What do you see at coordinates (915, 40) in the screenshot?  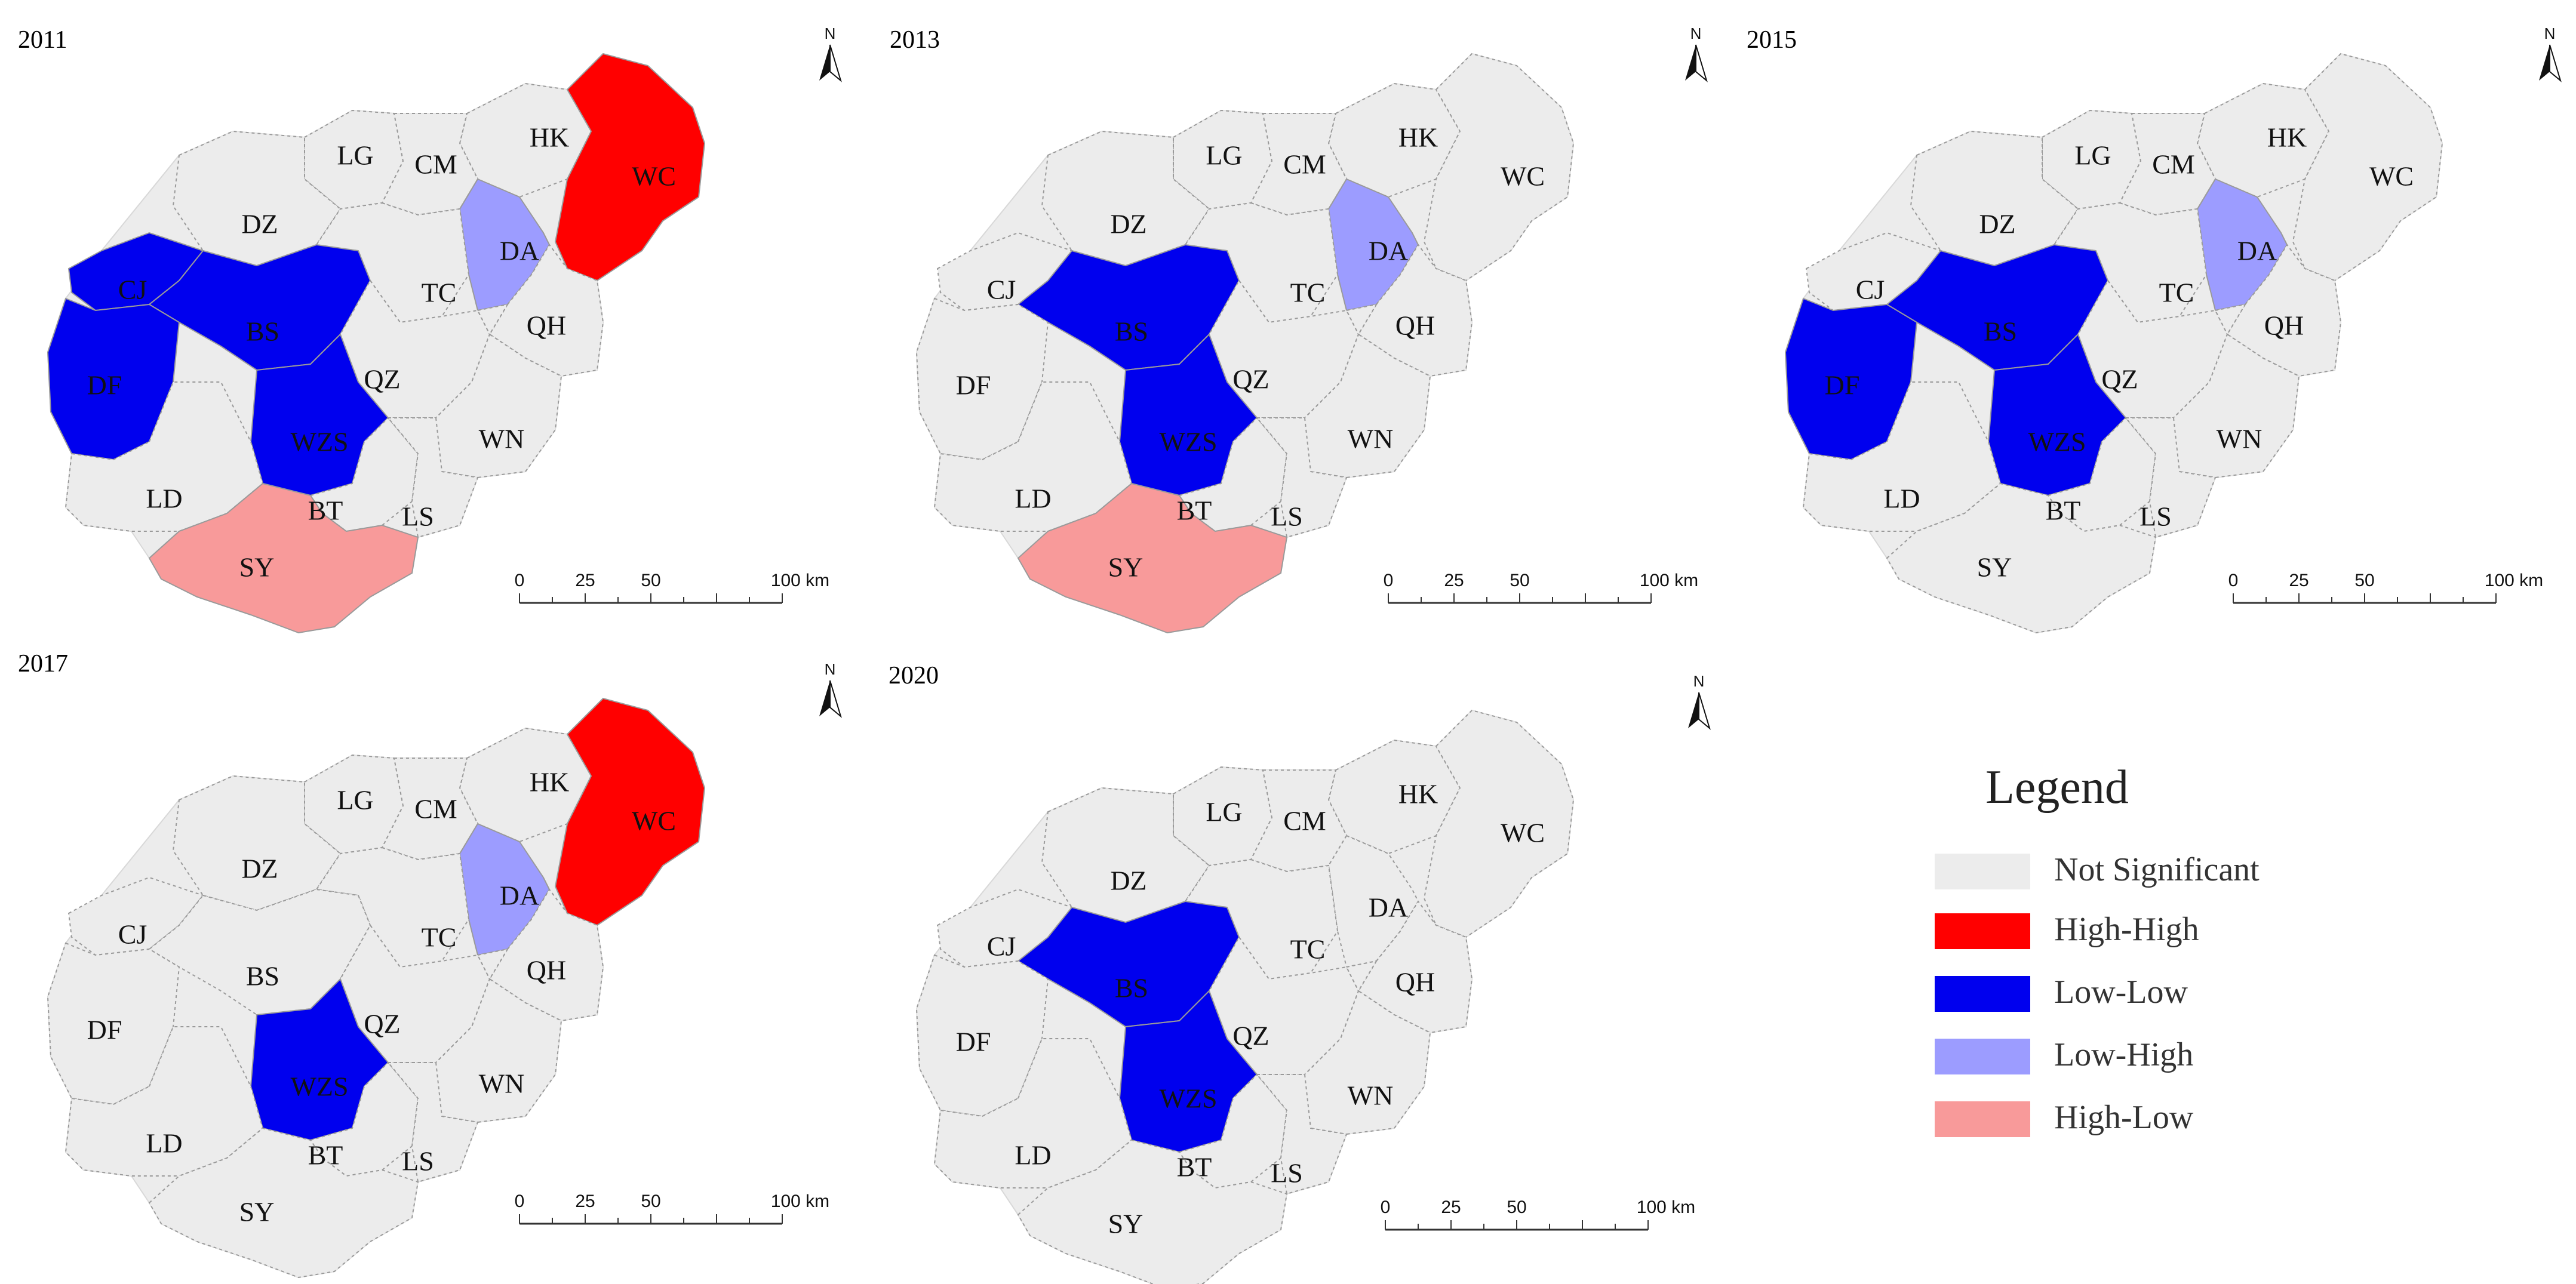 I see `map-year-2013: 2013` at bounding box center [915, 40].